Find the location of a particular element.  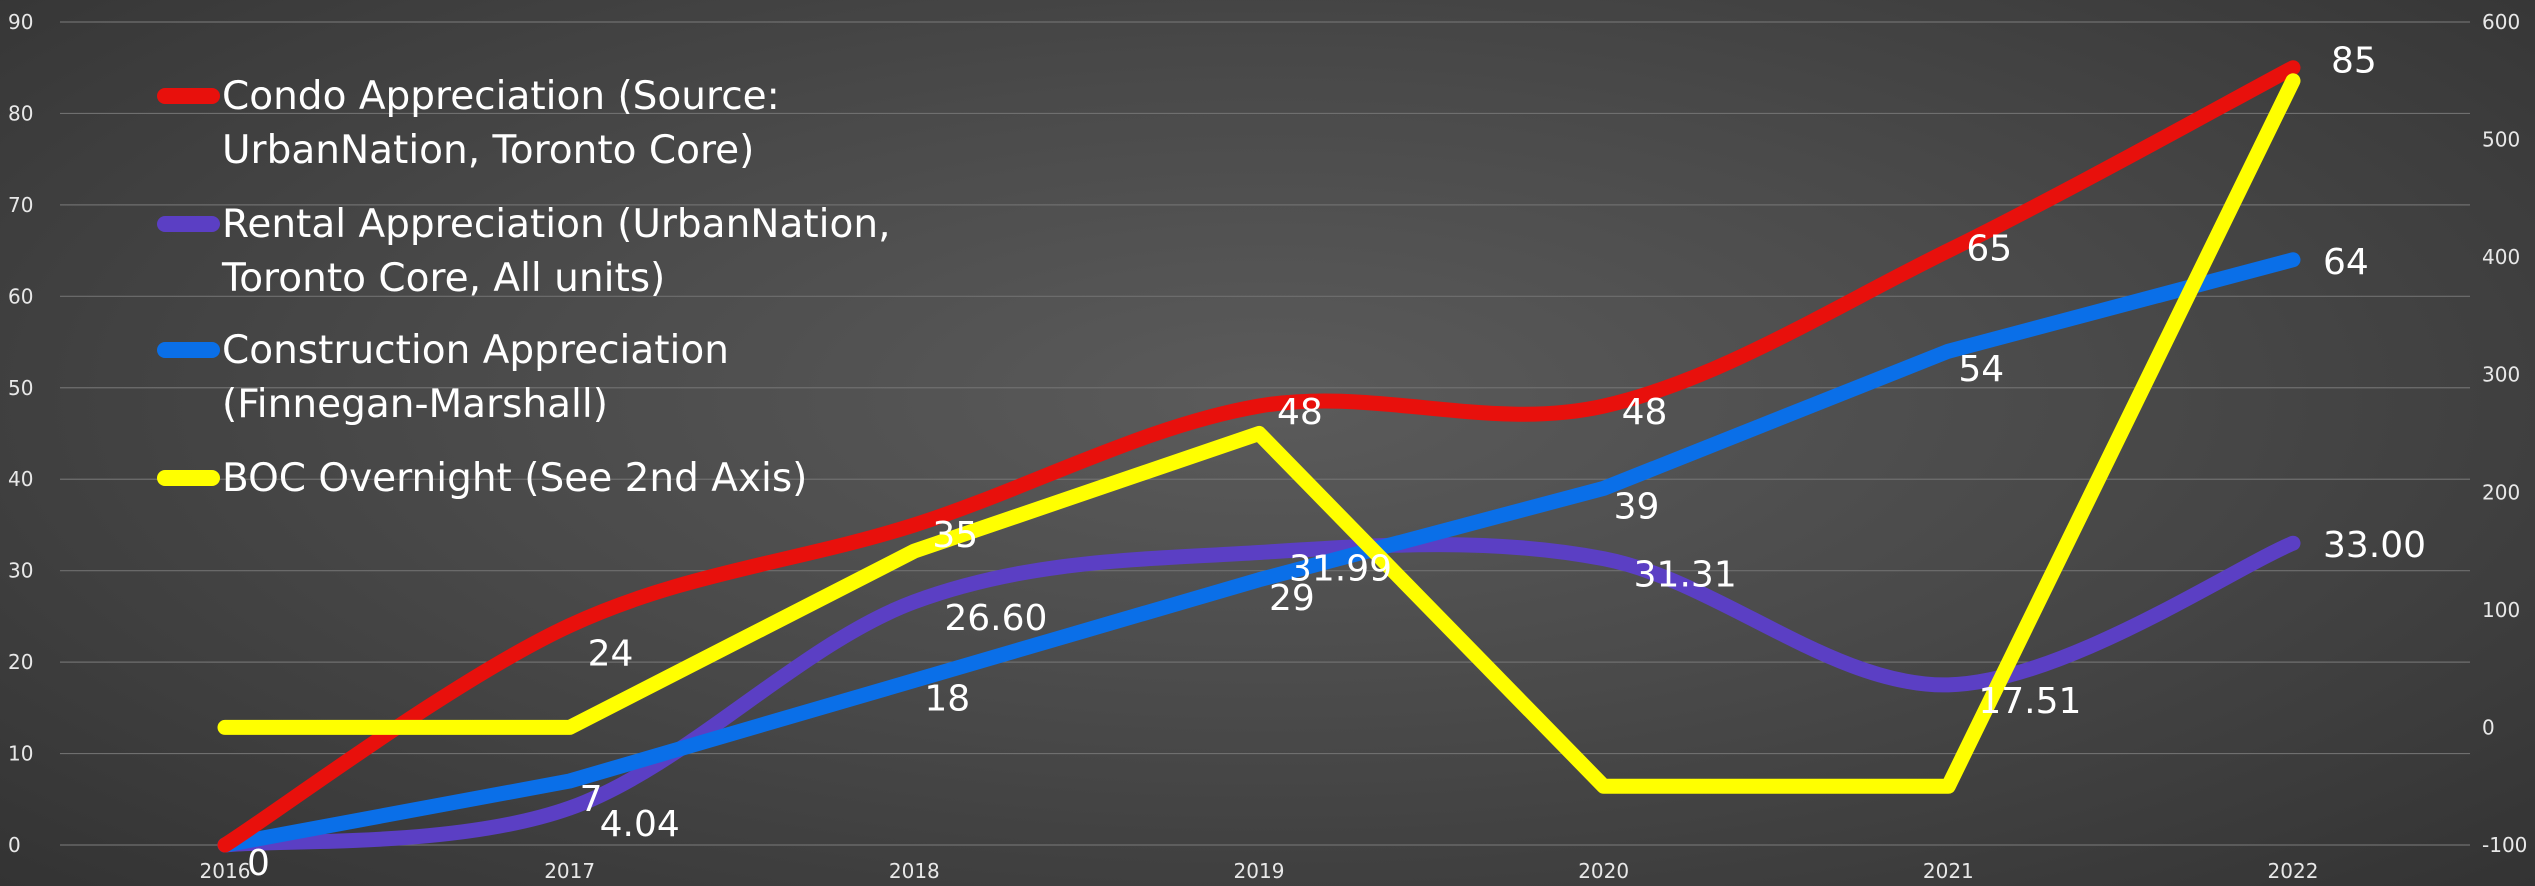

left-axis-ticks: 0 10 20 30 40 50 60 70 80 90 is located at coordinates (20, 433).